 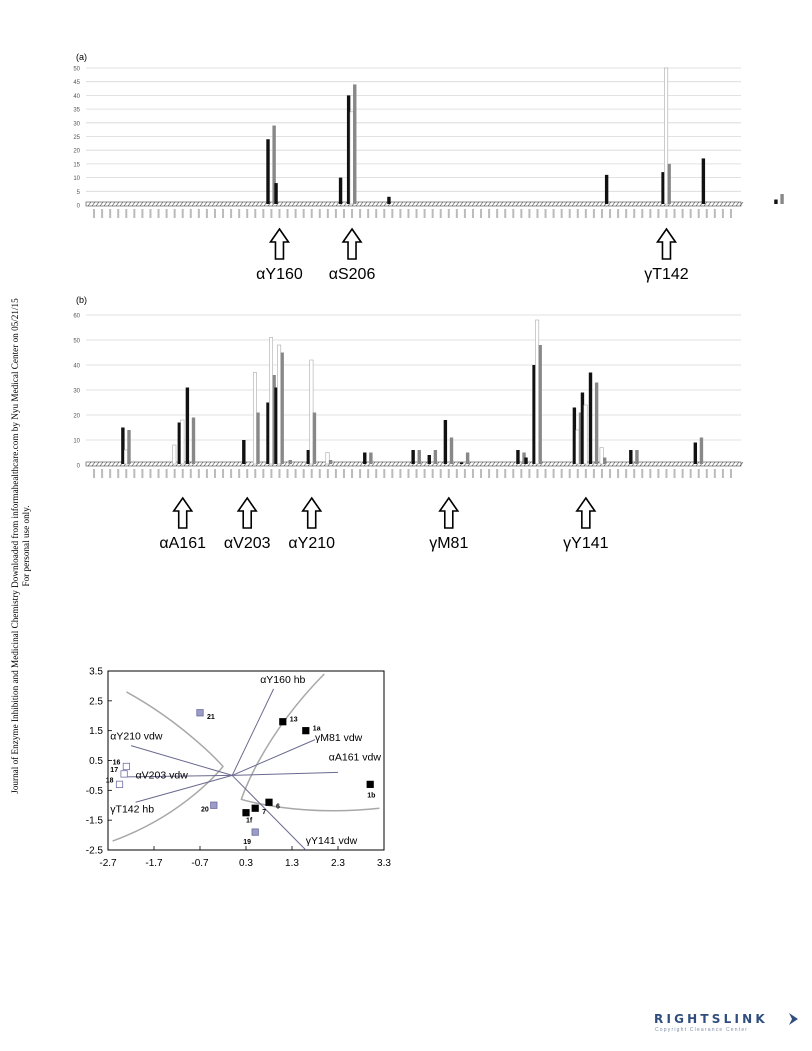 What do you see at coordinates (412, 473) in the screenshot?
I see `x-tick-labels` at bounding box center [412, 473].